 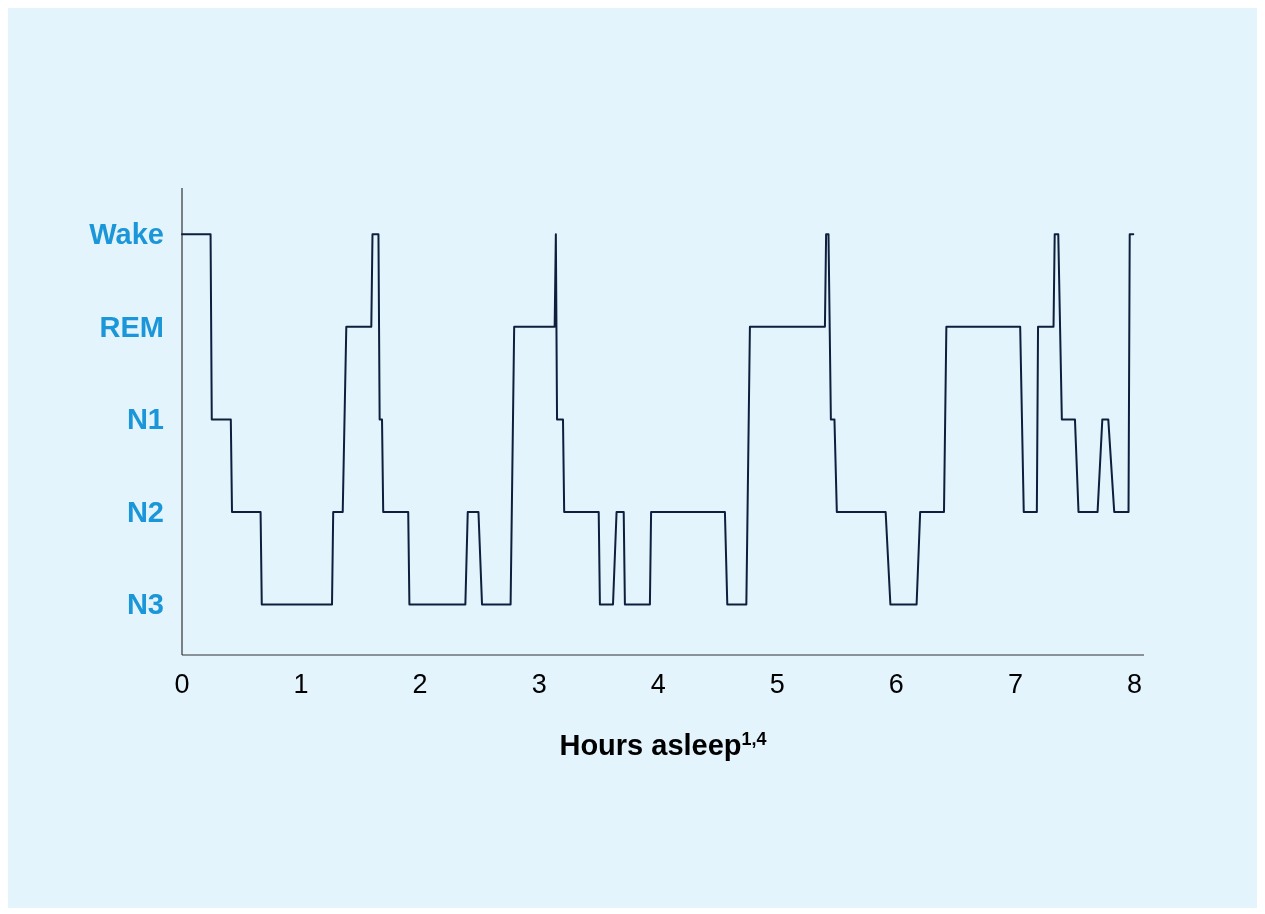 I want to click on text: N2, so click(x=145, y=511).